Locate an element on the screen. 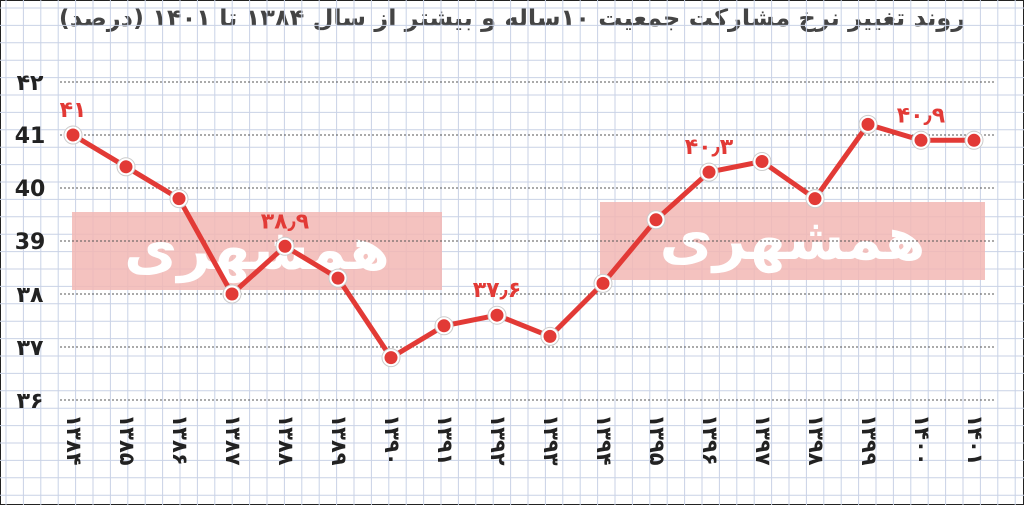 The image size is (1024, 505). y-tick-label: 40 is located at coordinates (30, 189).